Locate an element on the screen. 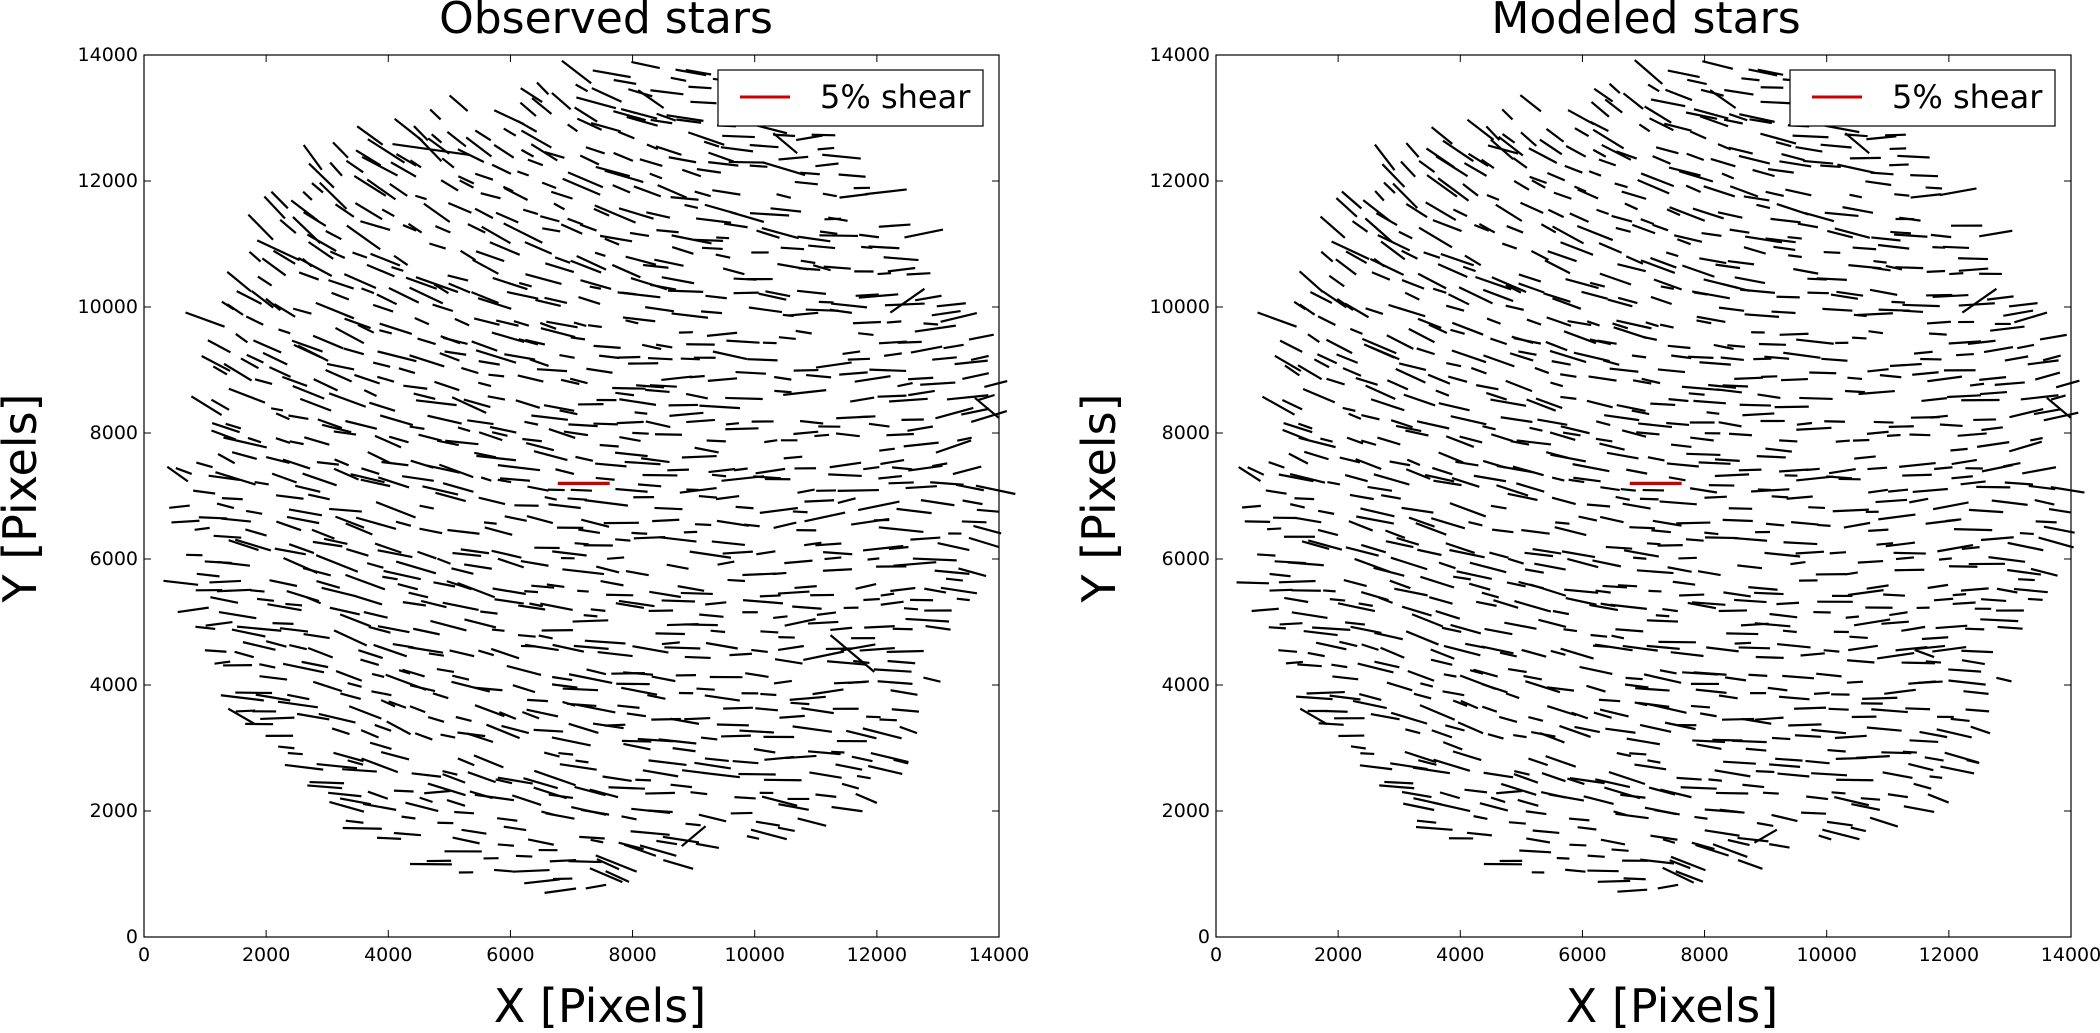  y-tick-label: 10000 is located at coordinates (1180, 307).